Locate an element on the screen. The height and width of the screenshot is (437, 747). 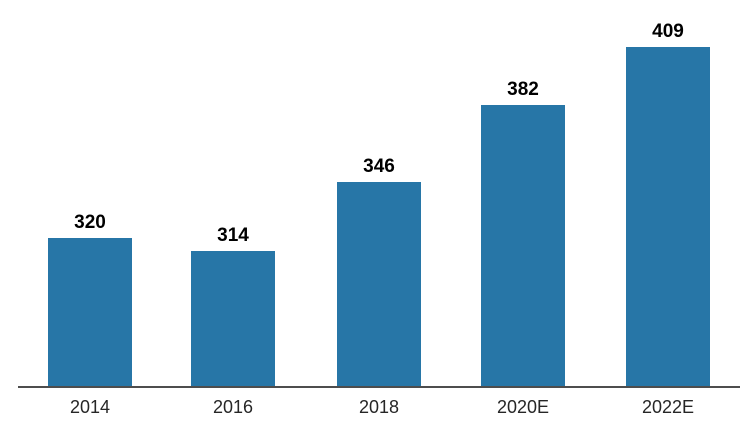
bar-group: 346 is located at coordinates (379, 272).